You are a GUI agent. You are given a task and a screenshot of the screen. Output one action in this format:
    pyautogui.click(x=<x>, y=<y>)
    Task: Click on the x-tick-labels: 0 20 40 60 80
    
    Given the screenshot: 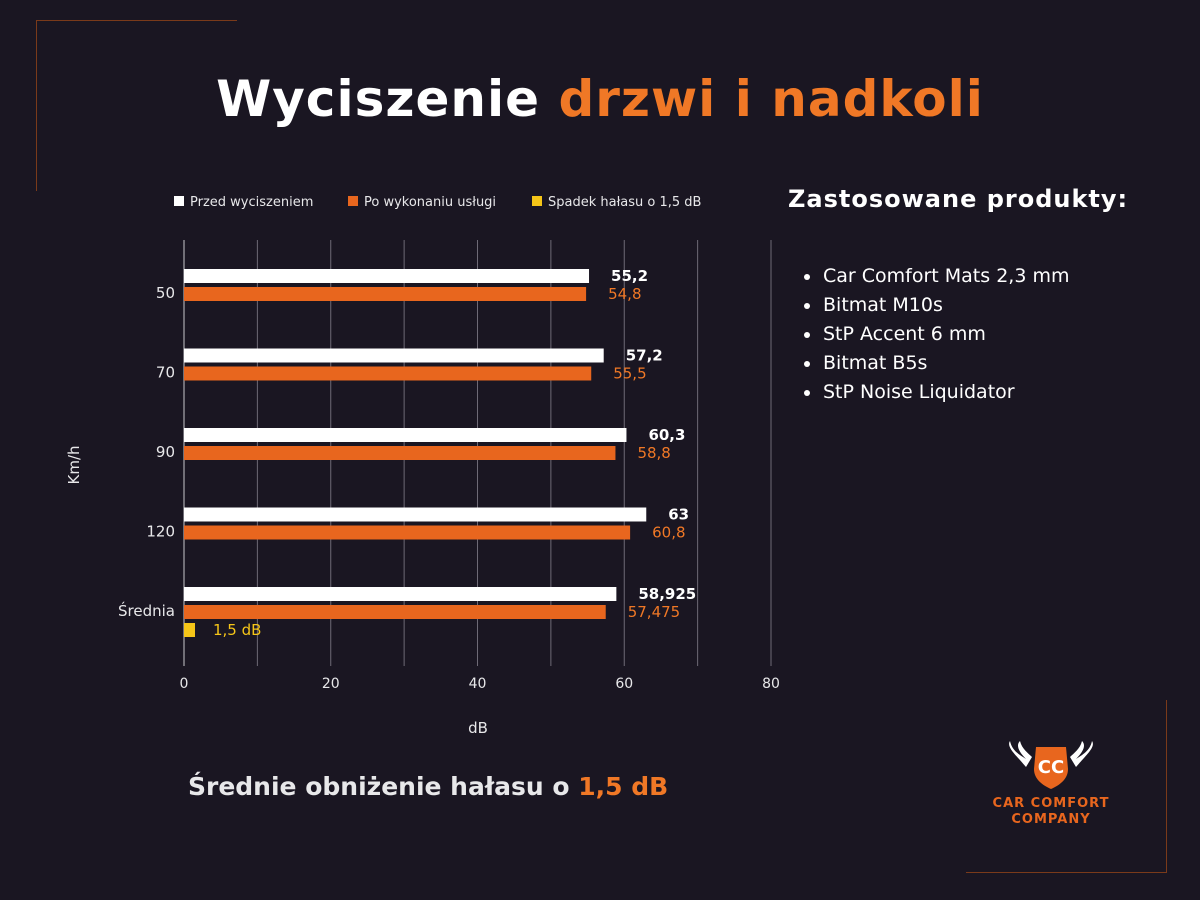 What is the action you would take?
    pyautogui.click(x=480, y=684)
    